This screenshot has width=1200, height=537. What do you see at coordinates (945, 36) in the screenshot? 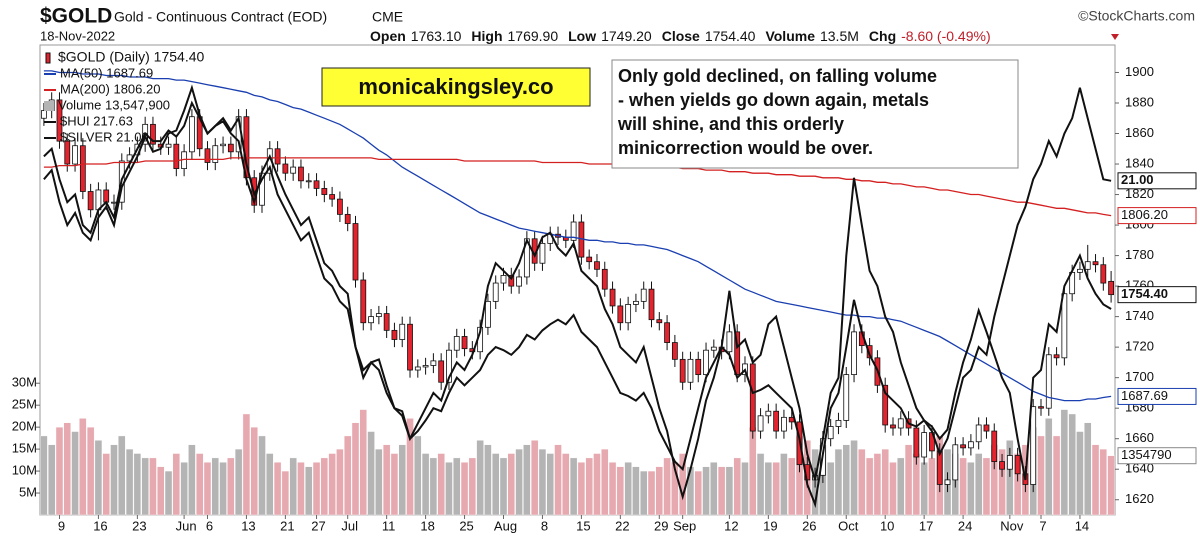
I see `quote-value: -8.60 (-0.49%)` at bounding box center [945, 36].